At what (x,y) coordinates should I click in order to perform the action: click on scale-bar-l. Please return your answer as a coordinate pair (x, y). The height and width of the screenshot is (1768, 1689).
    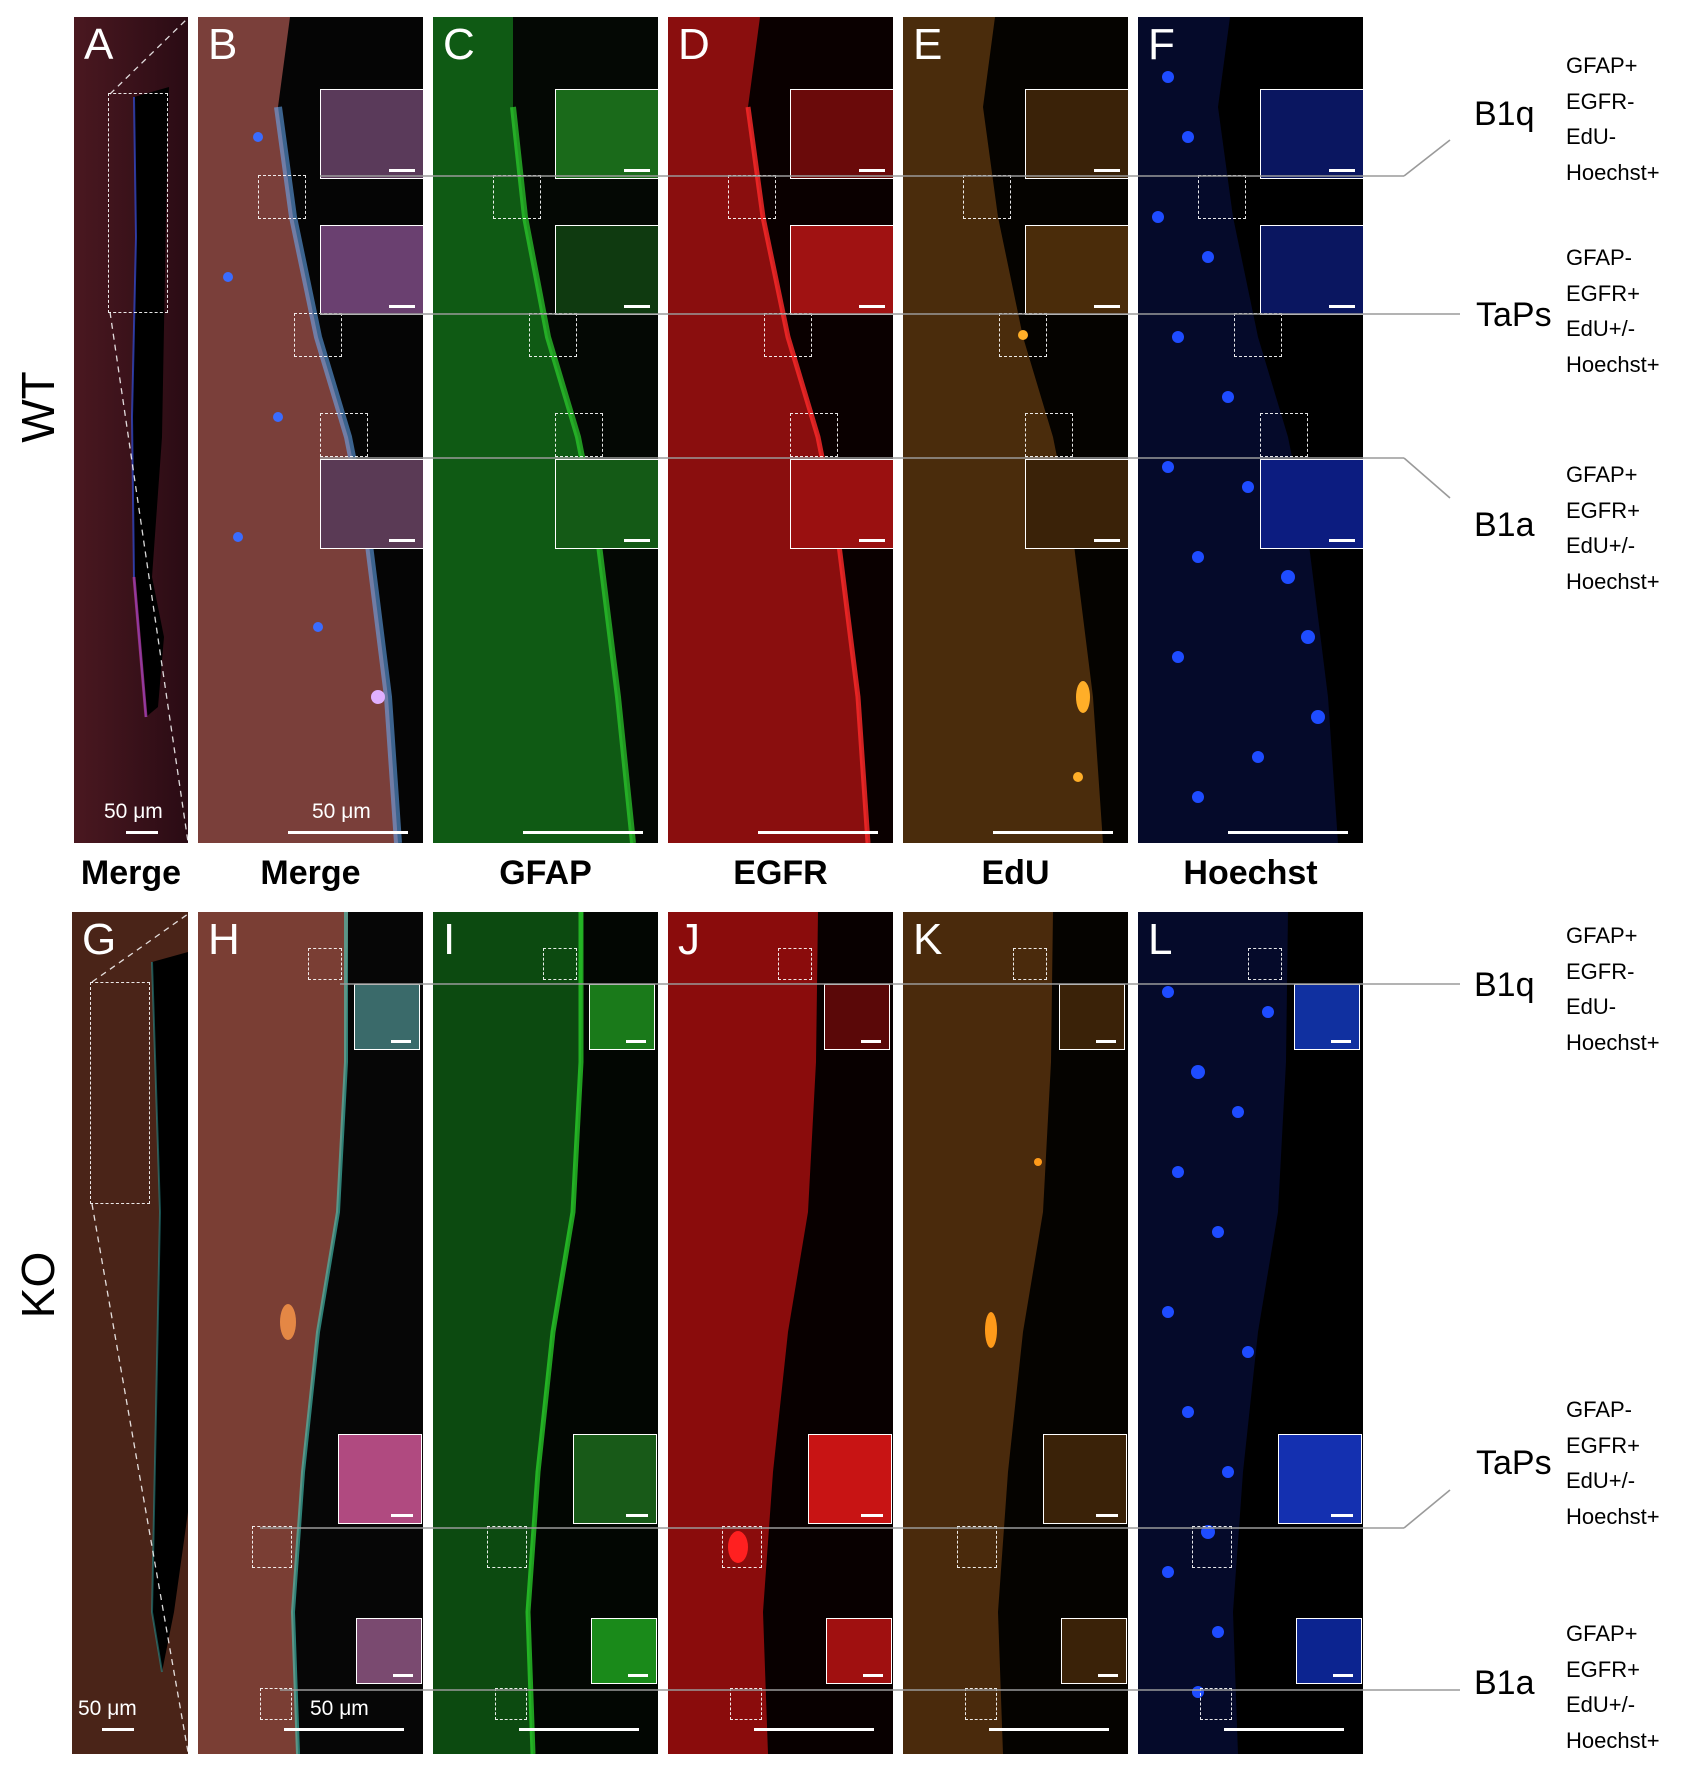
    Looking at the image, I should click on (1284, 1729).